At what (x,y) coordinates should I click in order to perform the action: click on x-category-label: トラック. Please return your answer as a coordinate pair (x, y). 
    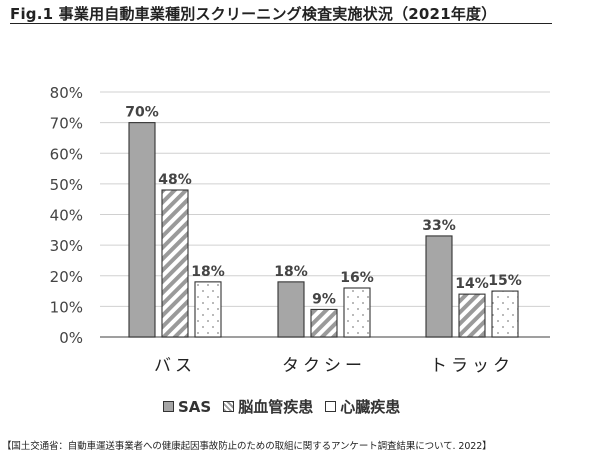
    Looking at the image, I should click on (472, 366).